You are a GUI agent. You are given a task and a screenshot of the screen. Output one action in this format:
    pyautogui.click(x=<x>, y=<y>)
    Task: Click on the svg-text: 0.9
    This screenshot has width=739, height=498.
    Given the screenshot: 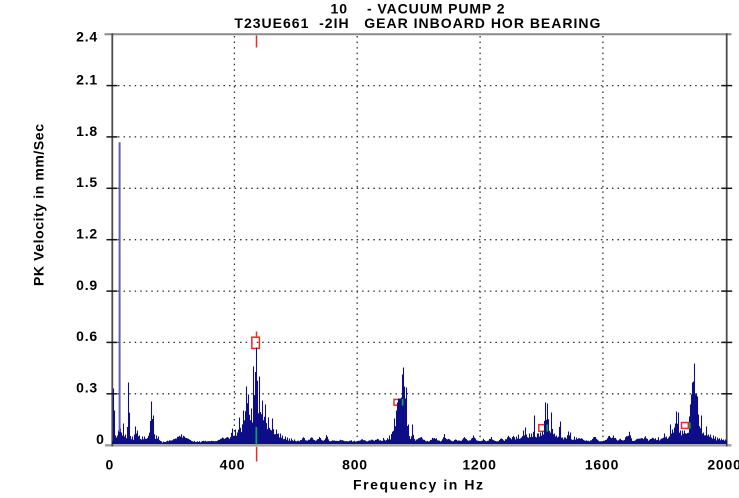 What is the action you would take?
    pyautogui.click(x=87, y=285)
    